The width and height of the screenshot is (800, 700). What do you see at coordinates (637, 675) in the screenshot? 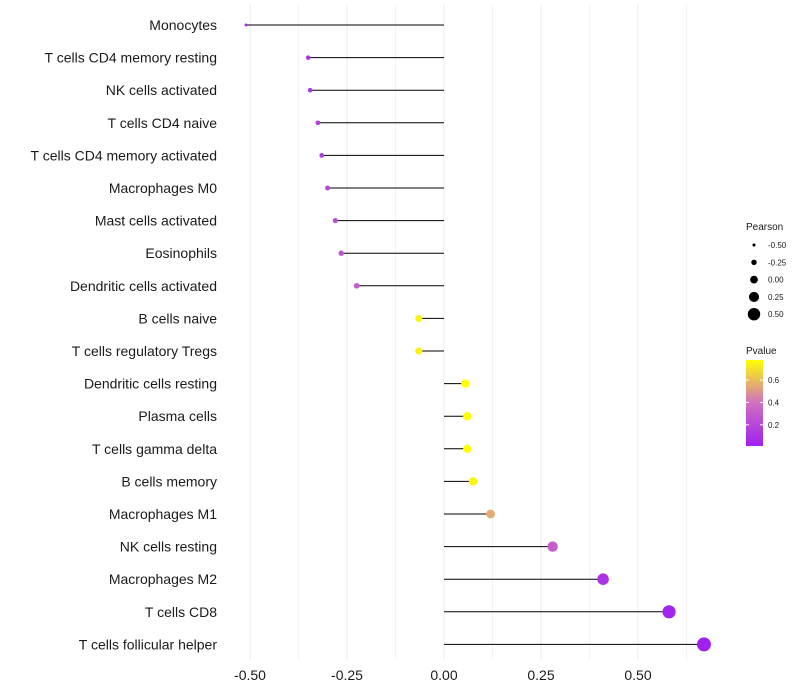
I see `x-tick-label: 0.50` at bounding box center [637, 675].